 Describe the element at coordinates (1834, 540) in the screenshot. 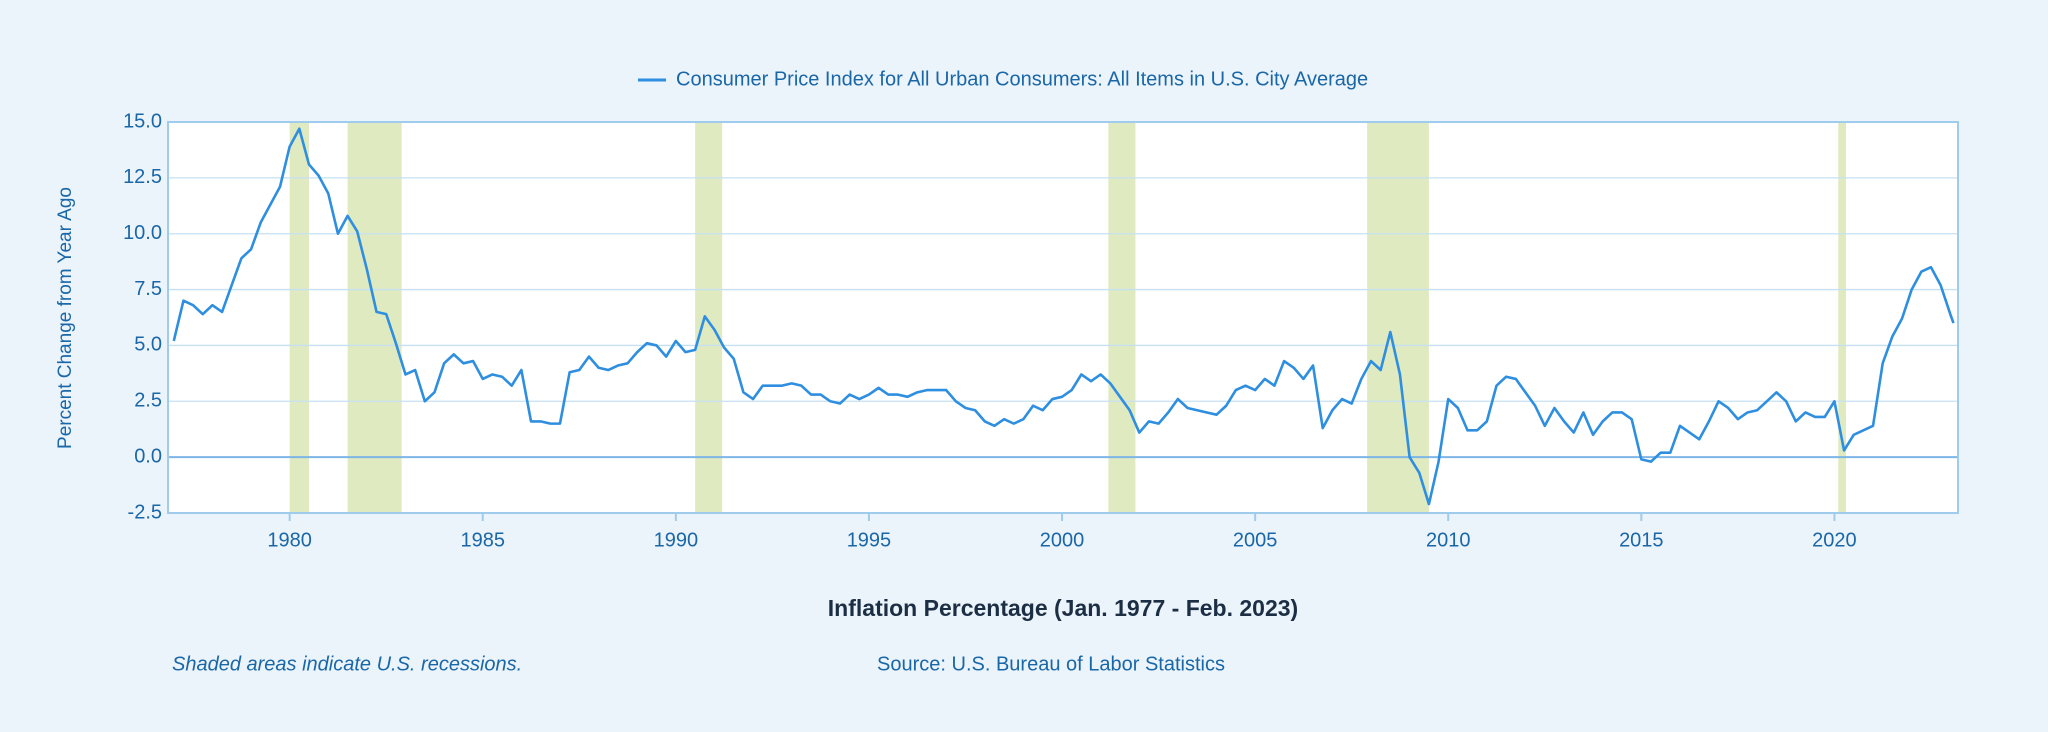

I see `x-tick-label: 2020` at that location.